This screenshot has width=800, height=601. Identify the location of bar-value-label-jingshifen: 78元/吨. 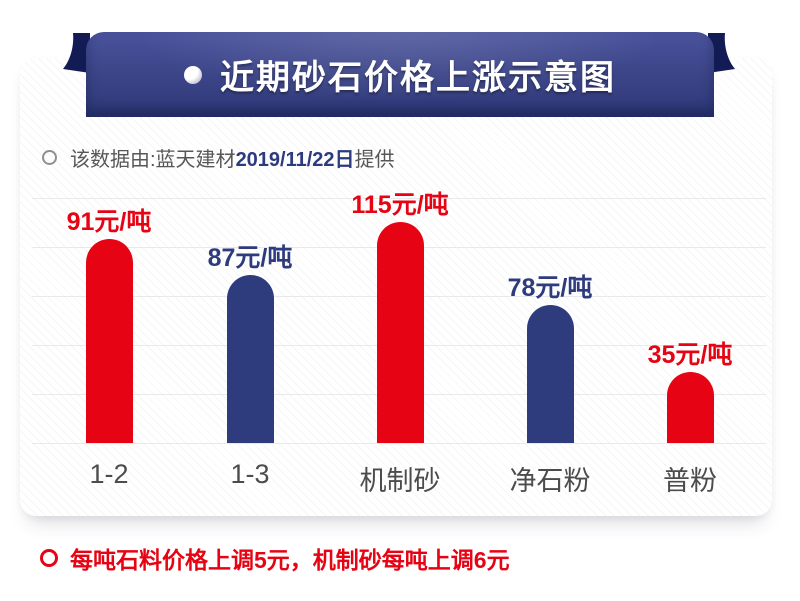
(550, 288).